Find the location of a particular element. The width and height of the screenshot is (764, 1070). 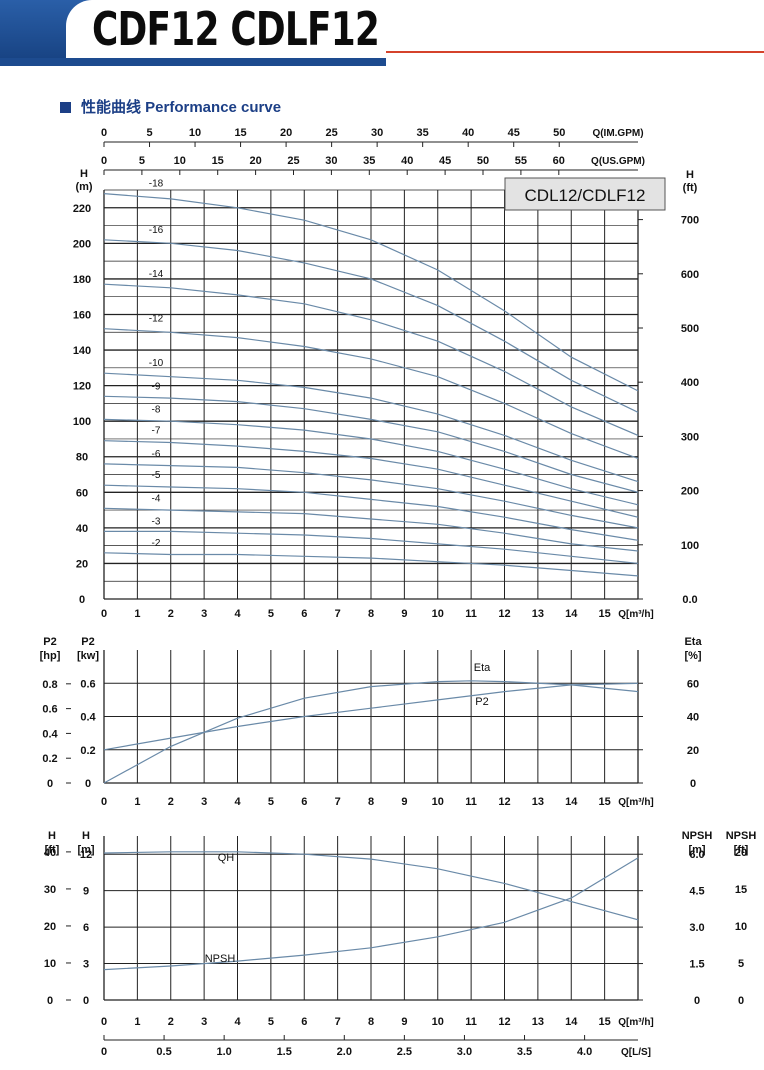

section-heading: 性能曲线 Performance curve is located at coordinates (170, 106).